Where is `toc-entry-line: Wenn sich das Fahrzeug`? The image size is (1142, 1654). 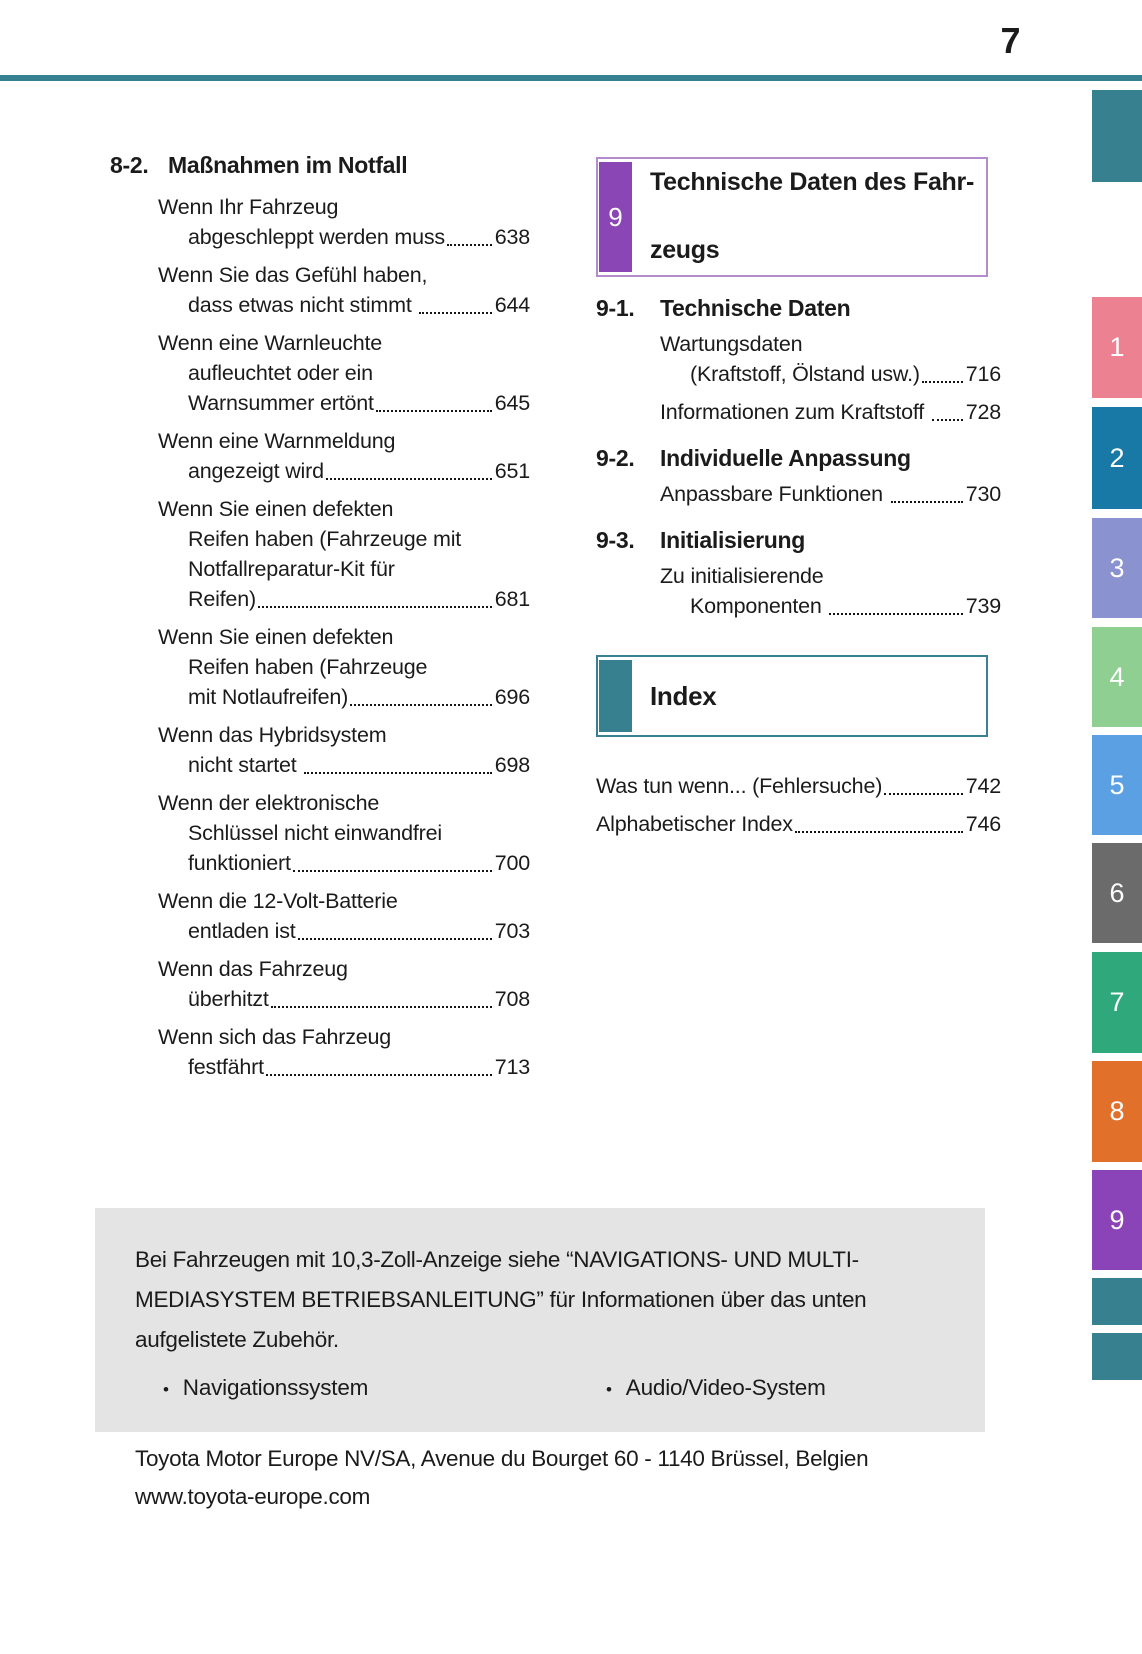 toc-entry-line: Wenn sich das Fahrzeug is located at coordinates (275, 1037).